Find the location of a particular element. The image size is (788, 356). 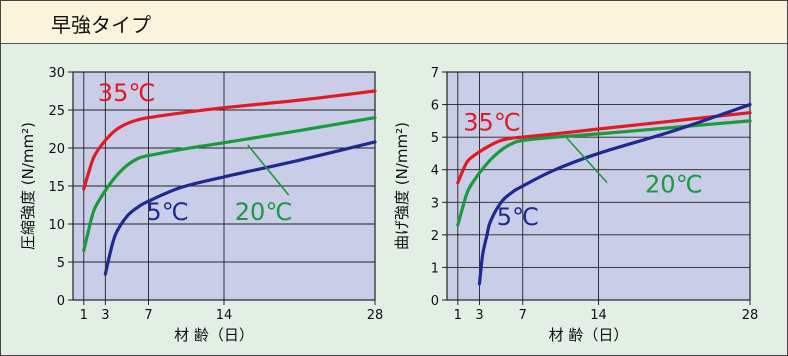

chart2-x-tick-label: 28 is located at coordinates (750, 315).